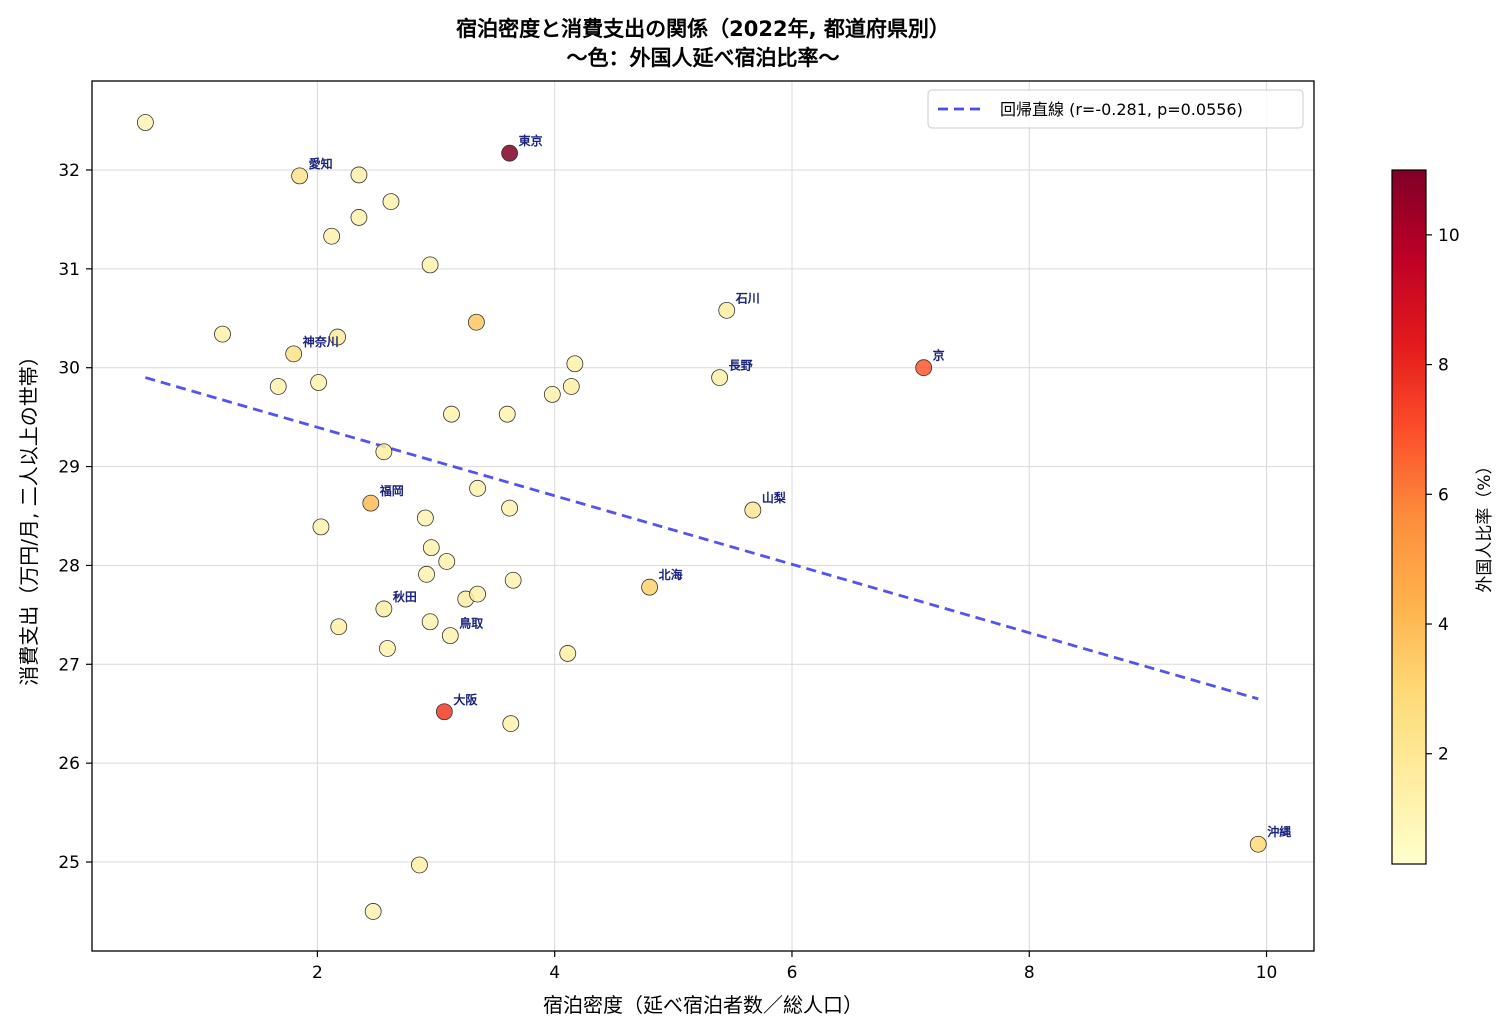  Describe the element at coordinates (1443, 366) in the screenshot. I see `colorbar-tick-label: 8` at that location.